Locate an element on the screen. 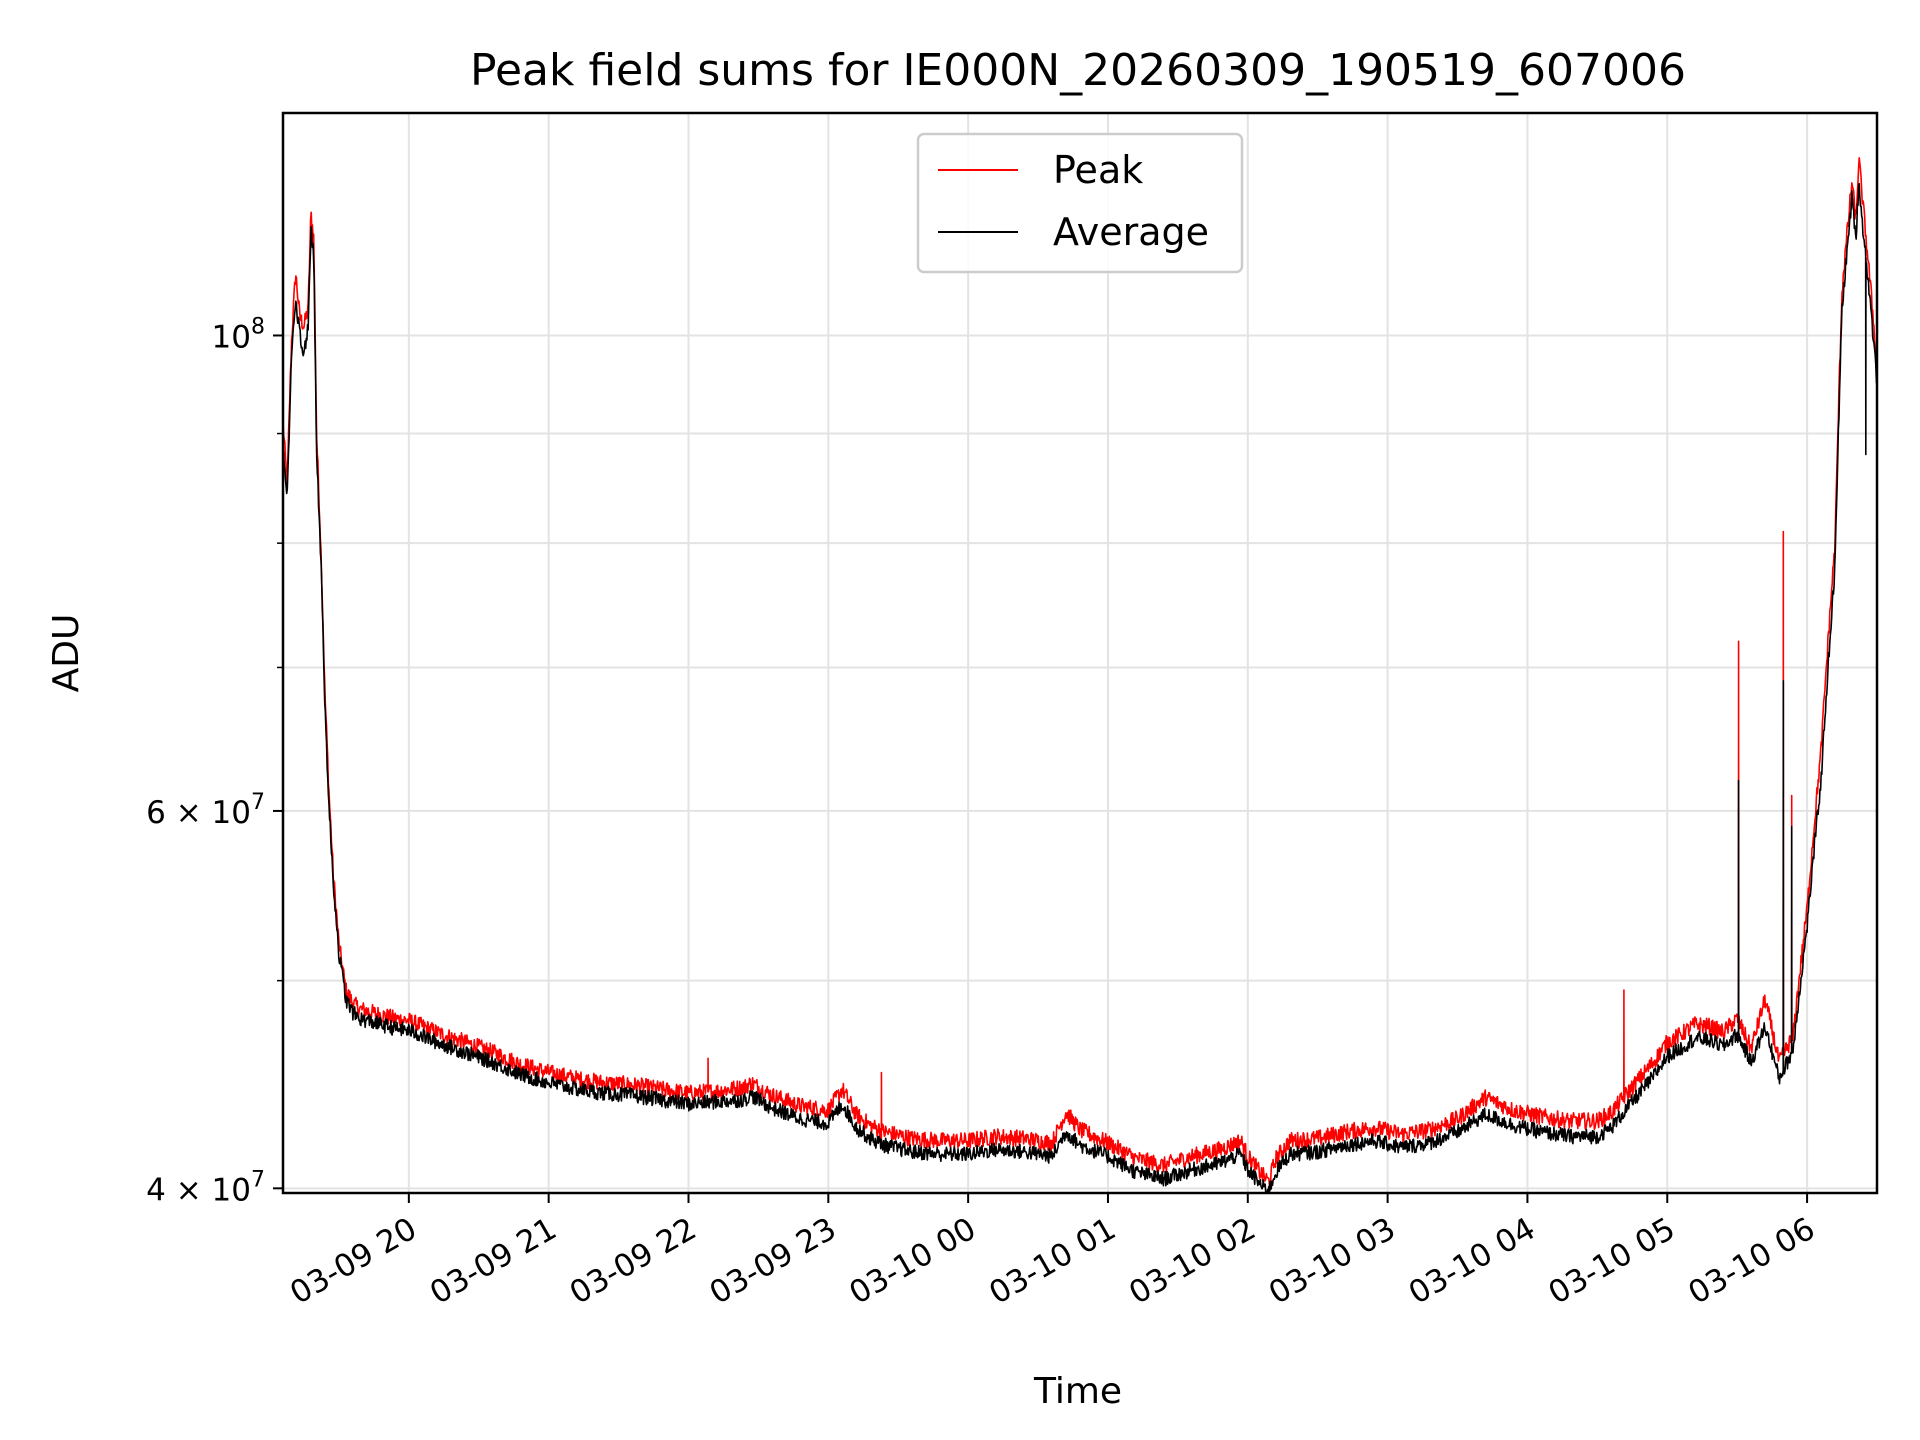 The height and width of the screenshot is (1440, 1920). y-tick-label: 6 × 107 is located at coordinates (205, 810).